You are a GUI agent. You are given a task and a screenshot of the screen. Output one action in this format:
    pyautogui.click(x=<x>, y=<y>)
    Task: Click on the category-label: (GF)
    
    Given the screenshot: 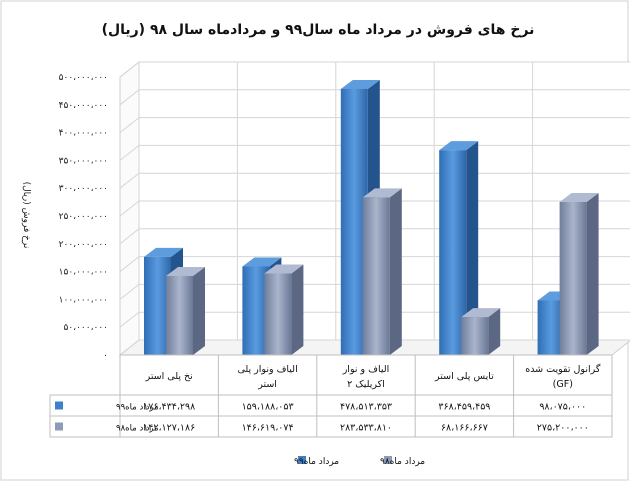 What is the action you would take?
    pyautogui.click(x=563, y=384)
    